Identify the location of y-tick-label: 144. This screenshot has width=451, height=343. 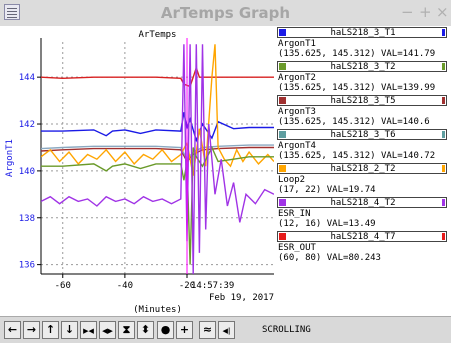
(27, 78).